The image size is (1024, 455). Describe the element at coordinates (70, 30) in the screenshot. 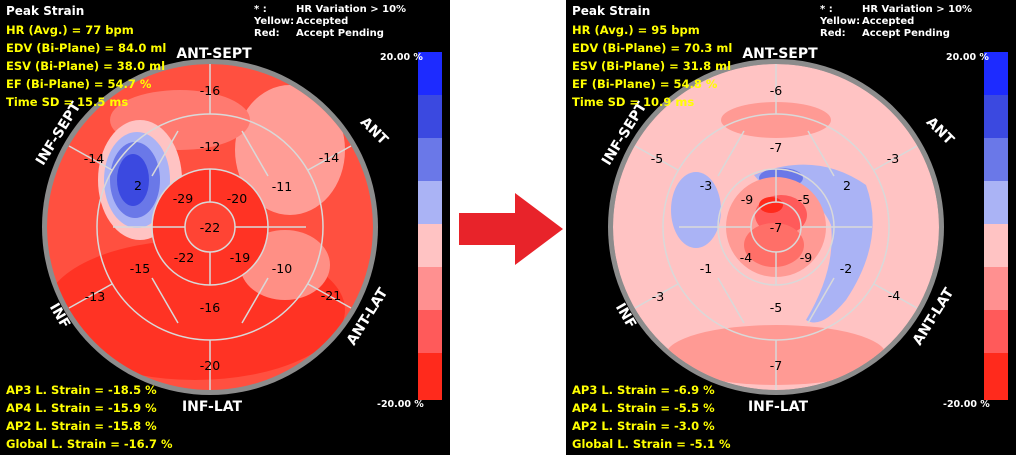

I see `stat-hr: HR (Avg.) = 77 bpm` at that location.